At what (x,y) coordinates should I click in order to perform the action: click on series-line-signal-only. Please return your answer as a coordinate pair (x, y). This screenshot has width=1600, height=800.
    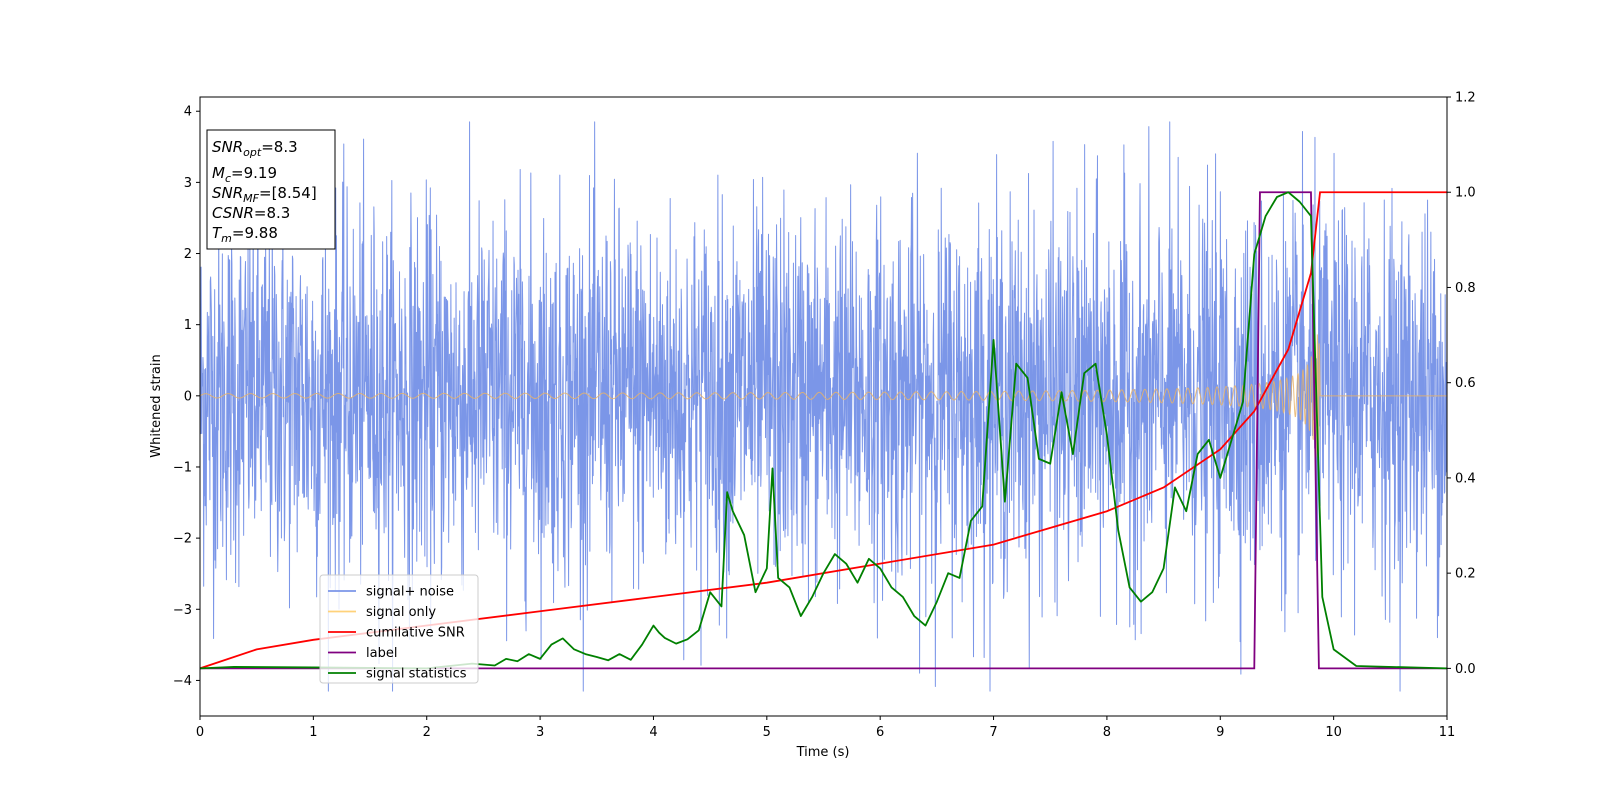
    Looking at the image, I should click on (823, 396).